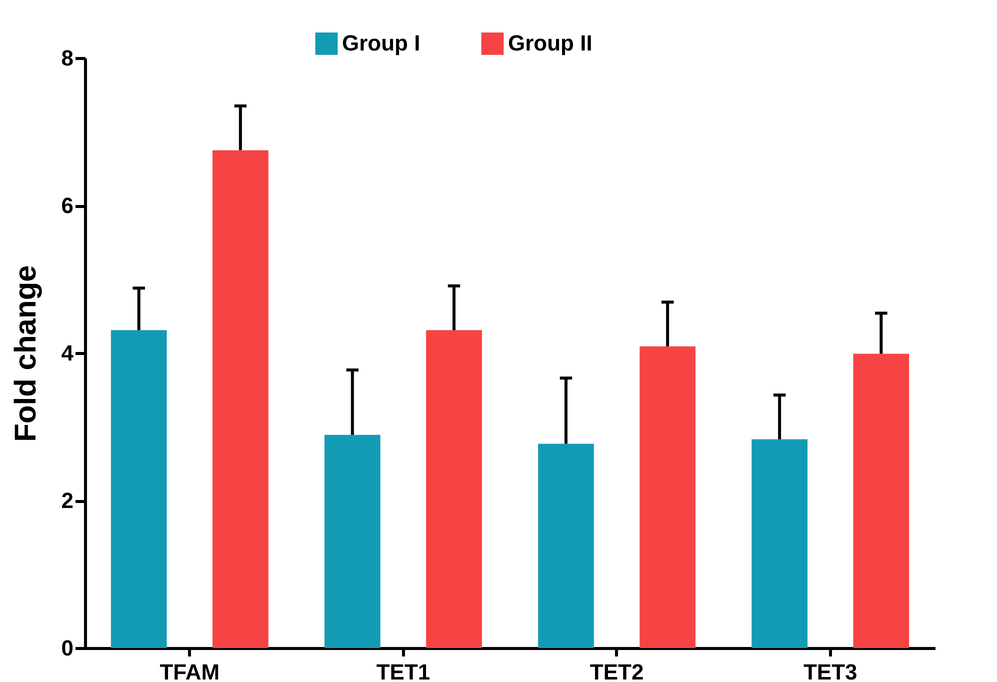 This screenshot has width=997, height=682. Describe the element at coordinates (67, 500) in the screenshot. I see `y-tick-label: 2` at that location.